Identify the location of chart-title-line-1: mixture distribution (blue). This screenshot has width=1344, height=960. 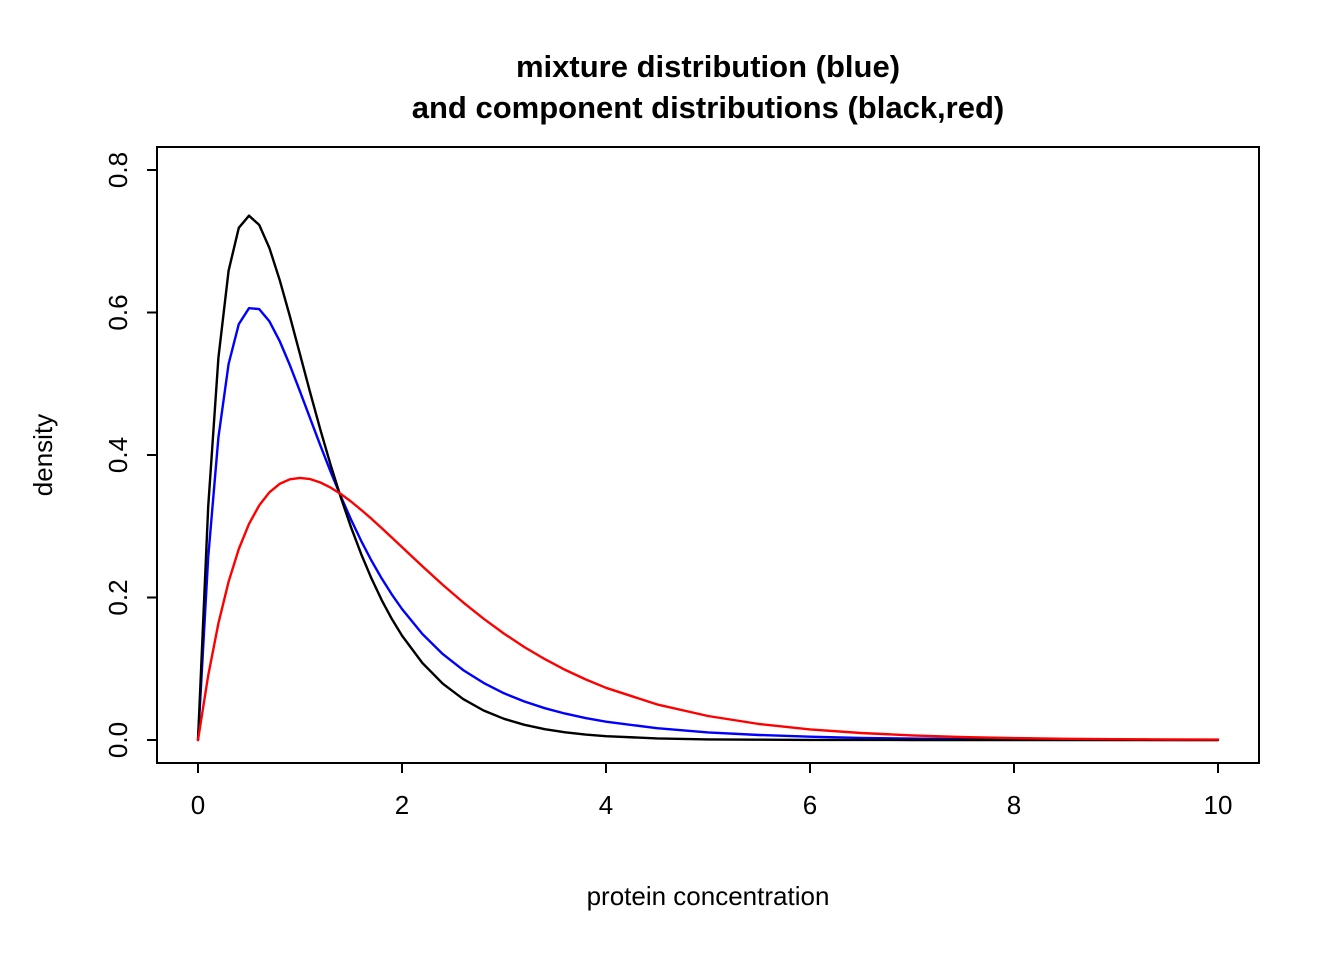
(708, 66).